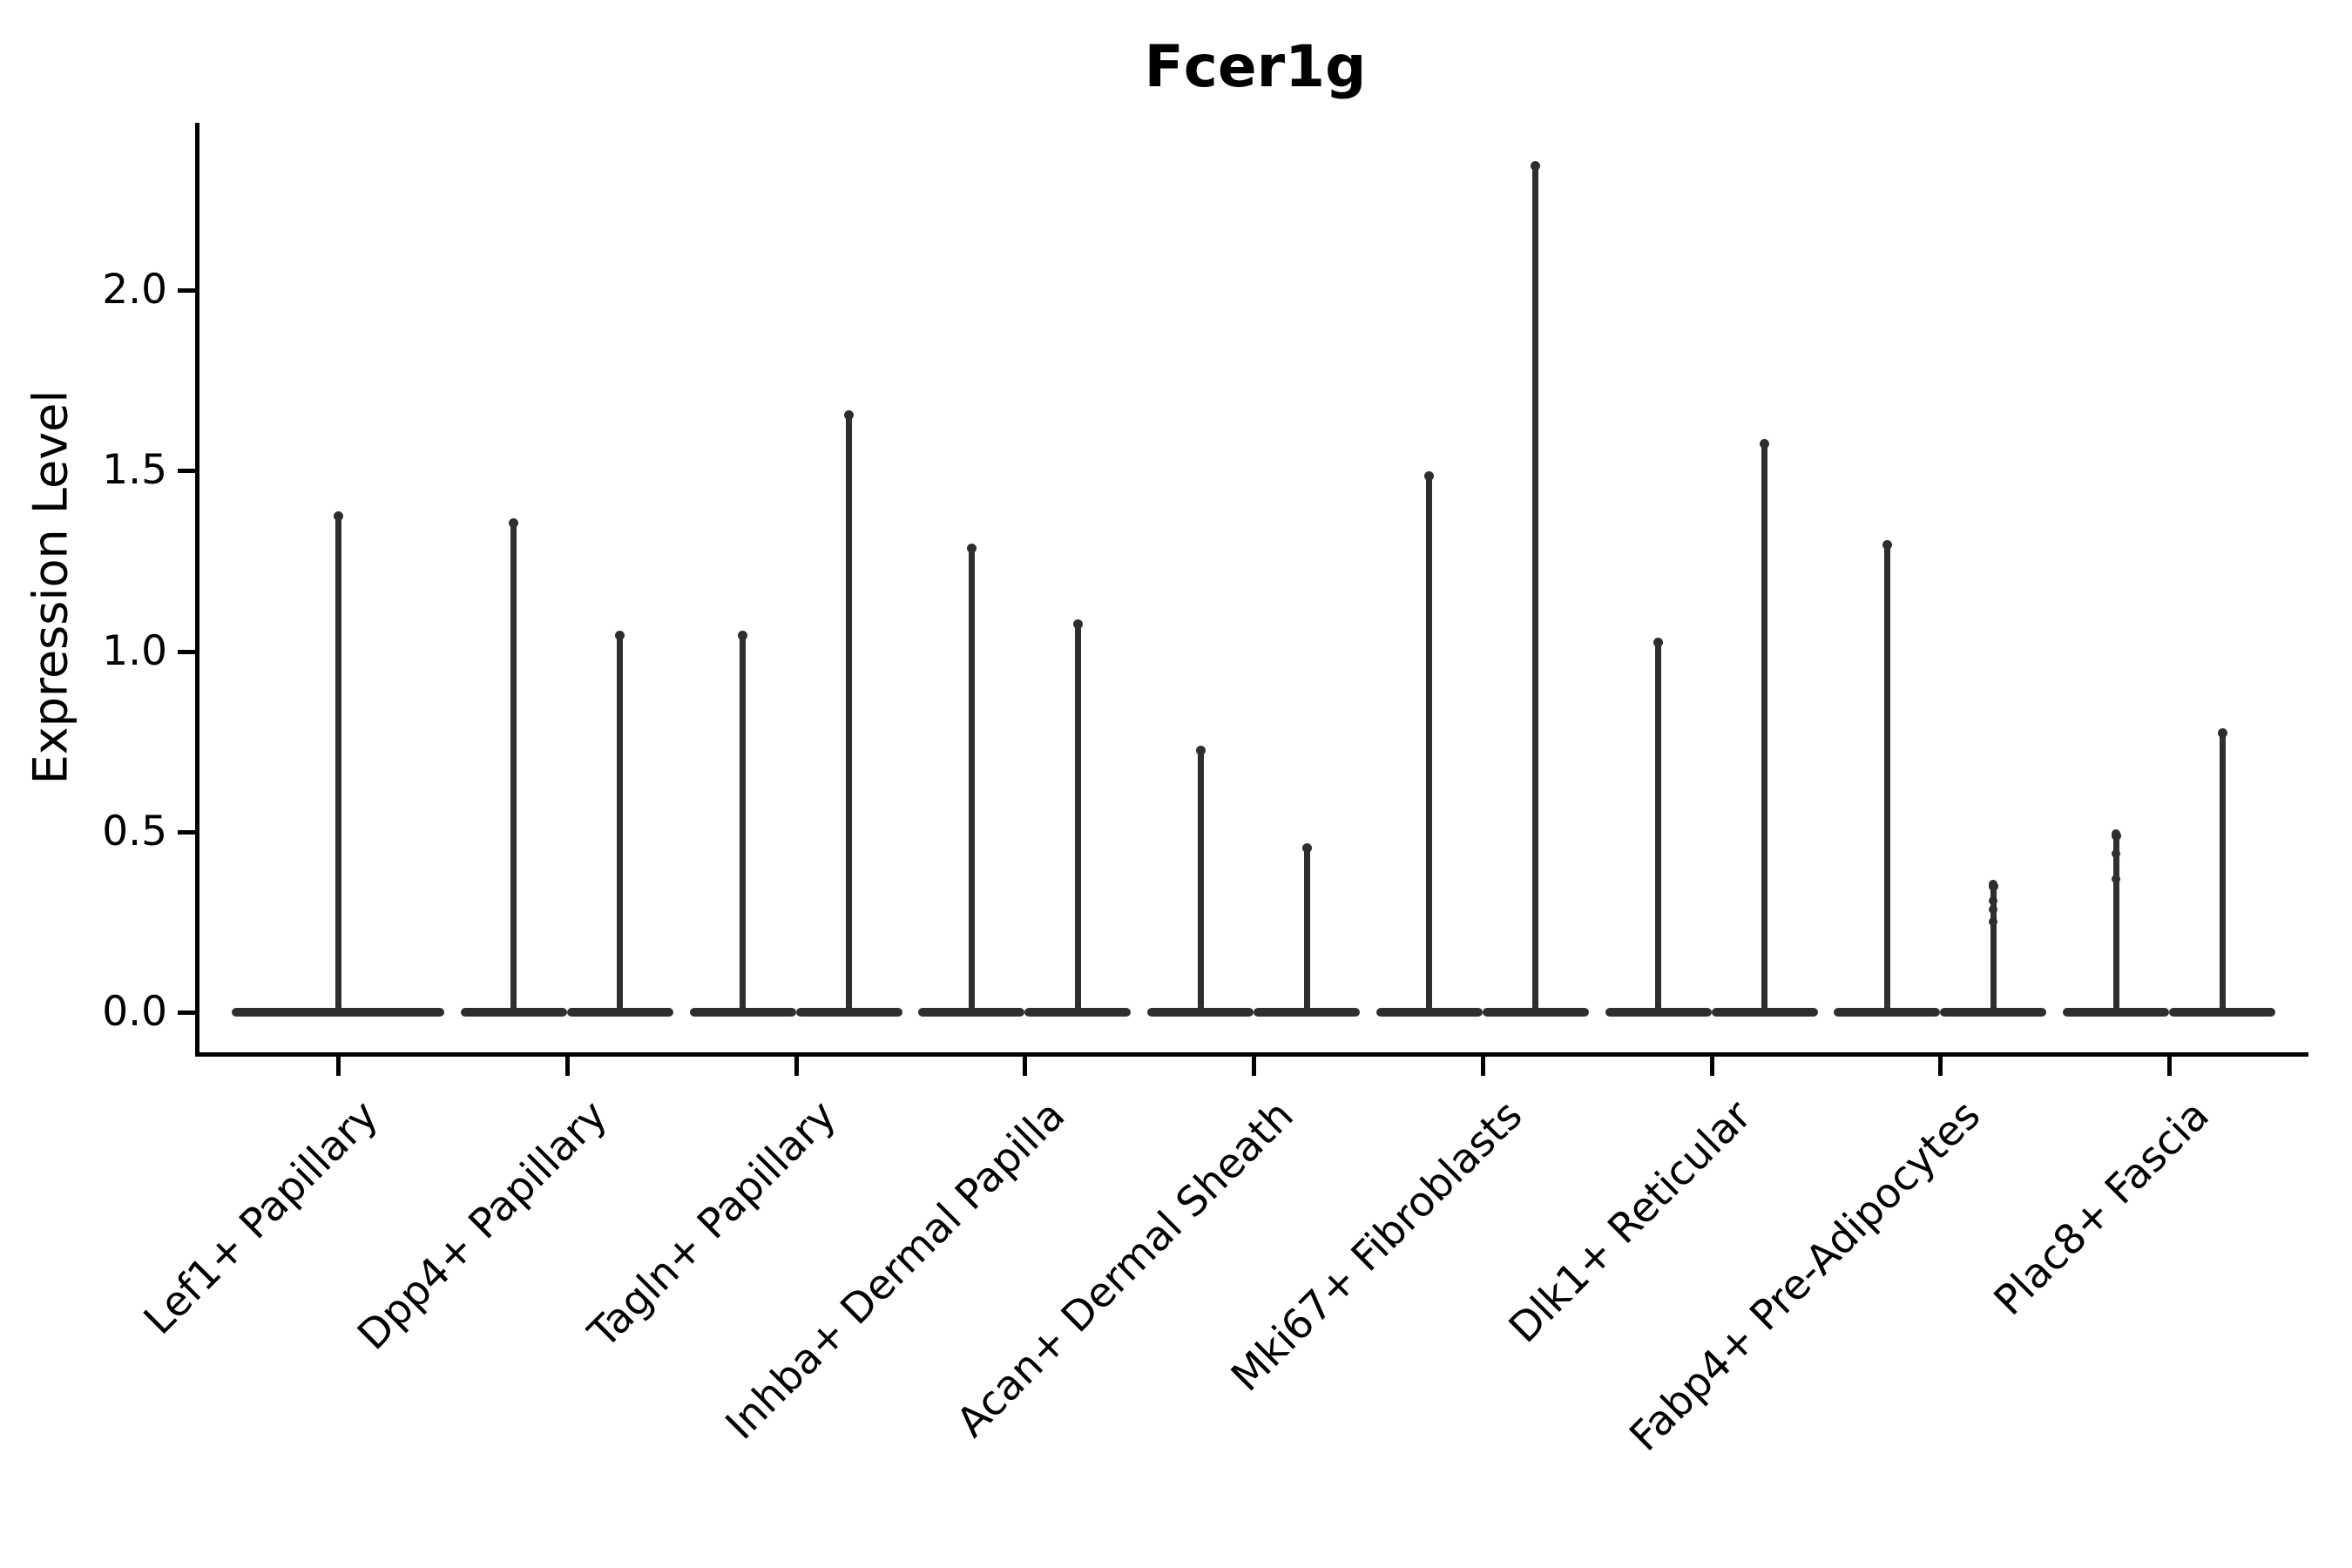 This screenshot has height=1568, width=2352. What do you see at coordinates (134, 1012) in the screenshot?
I see `y-tick-label: 0.0` at bounding box center [134, 1012].